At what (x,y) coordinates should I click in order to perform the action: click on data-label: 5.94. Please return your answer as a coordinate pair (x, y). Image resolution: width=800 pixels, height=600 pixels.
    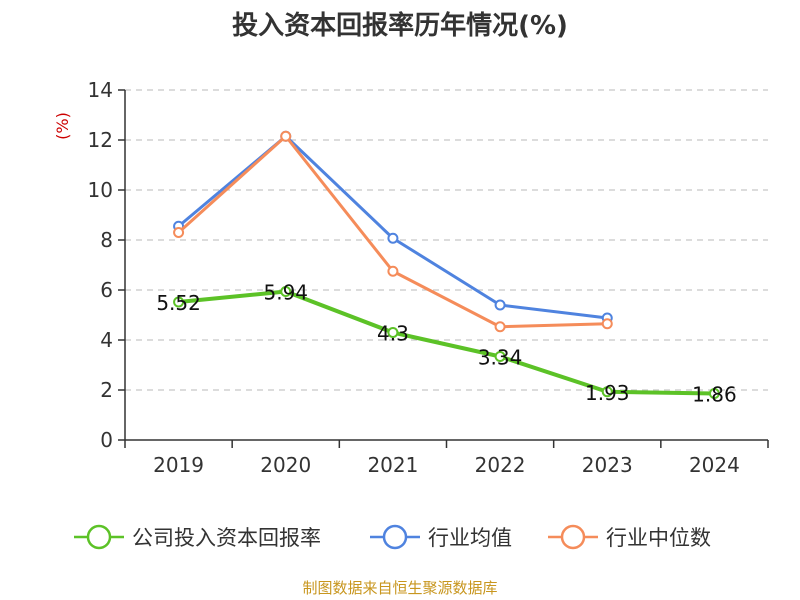
    Looking at the image, I should click on (285, 293).